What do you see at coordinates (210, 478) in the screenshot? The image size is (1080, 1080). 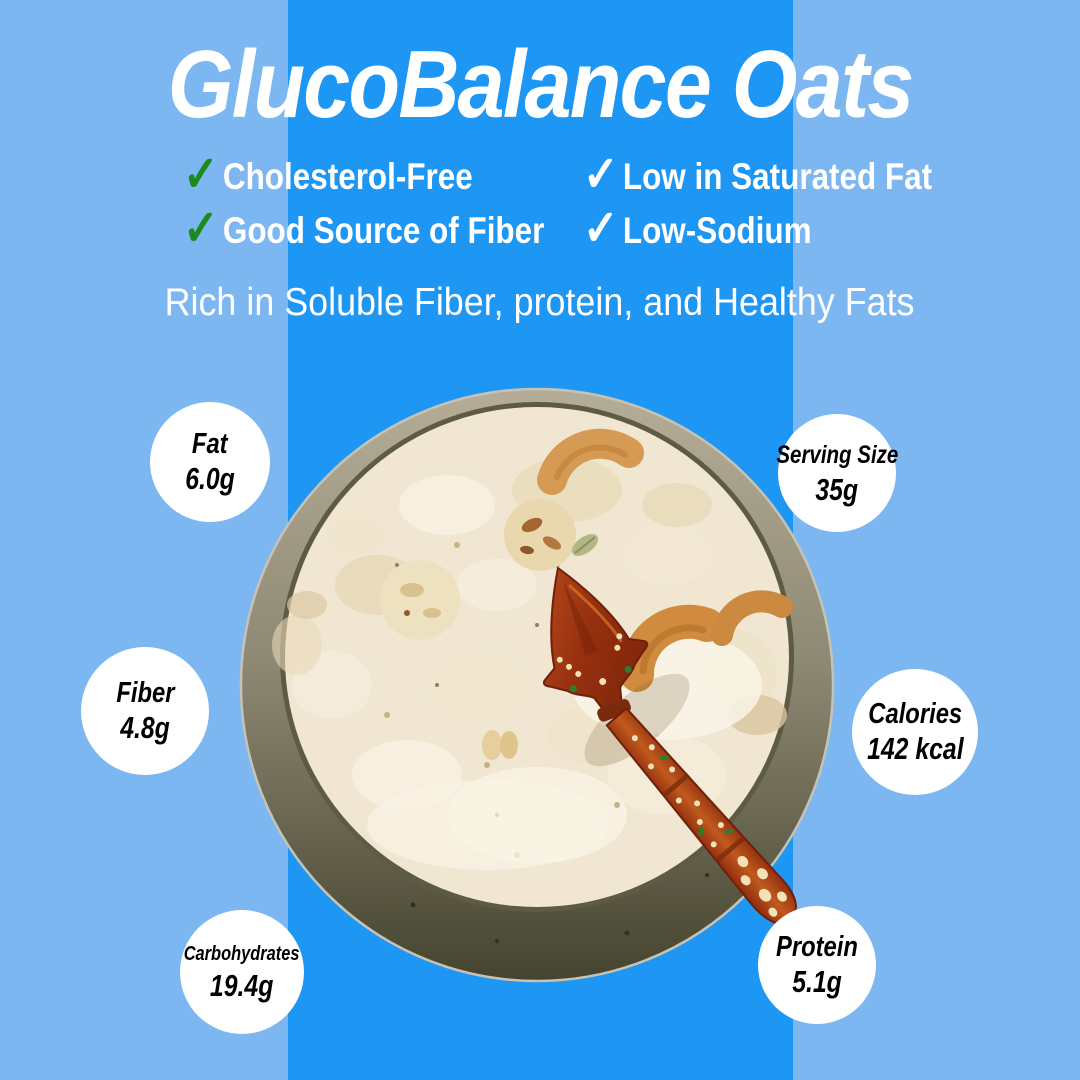 I see `badge-value: 6.0g` at bounding box center [210, 478].